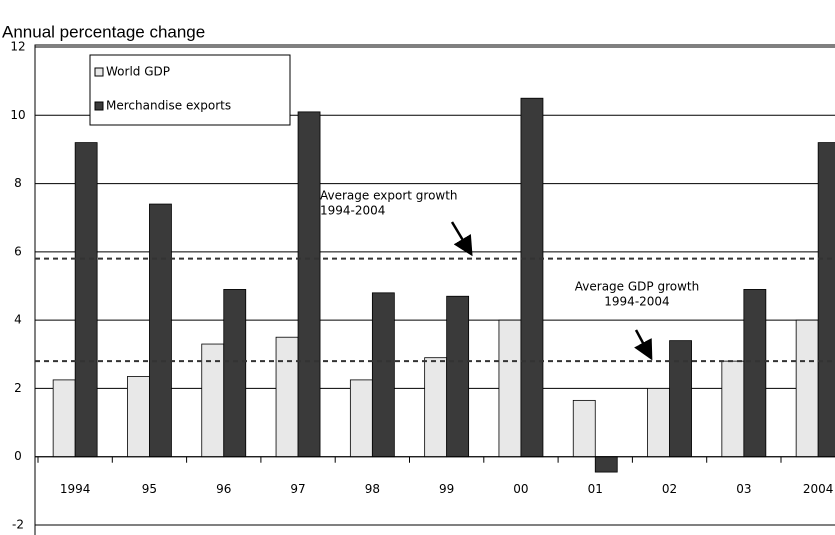 The width and height of the screenshot is (835, 535). I want to click on y-tick-label: -2, so click(18, 525).